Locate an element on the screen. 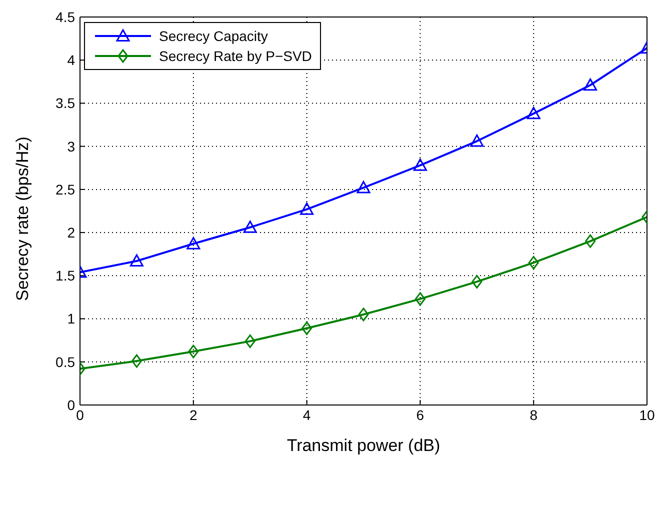 This screenshot has width=670, height=529. y-axis-title: Secrecy rate (bps/Hz) is located at coordinates (22, 218).